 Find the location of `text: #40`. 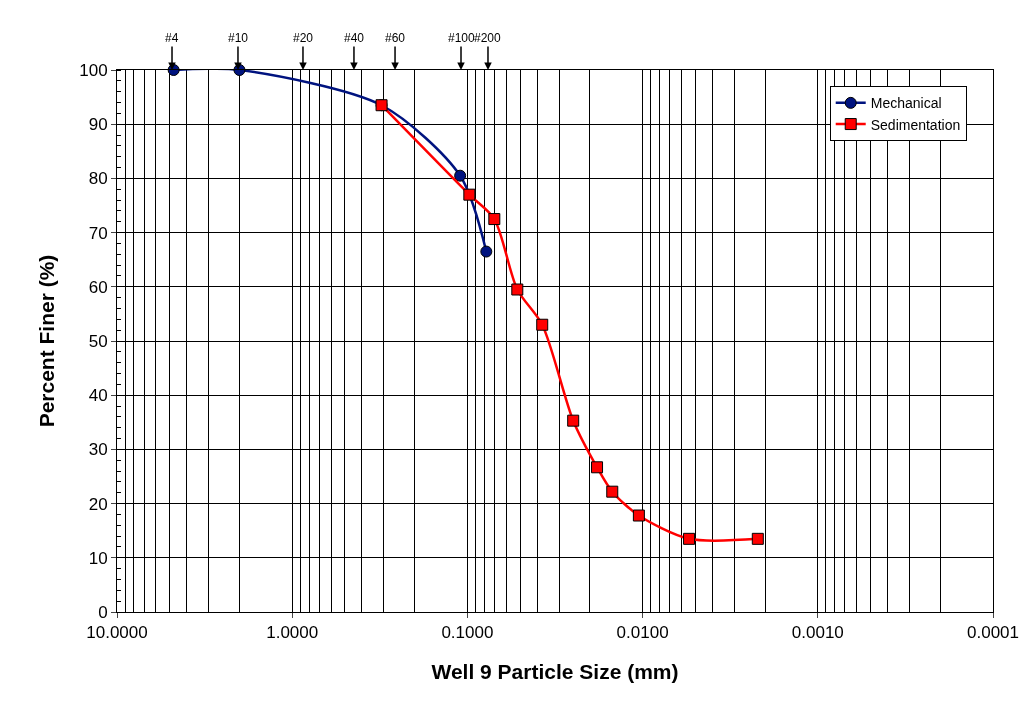

text: #40 is located at coordinates (354, 38).